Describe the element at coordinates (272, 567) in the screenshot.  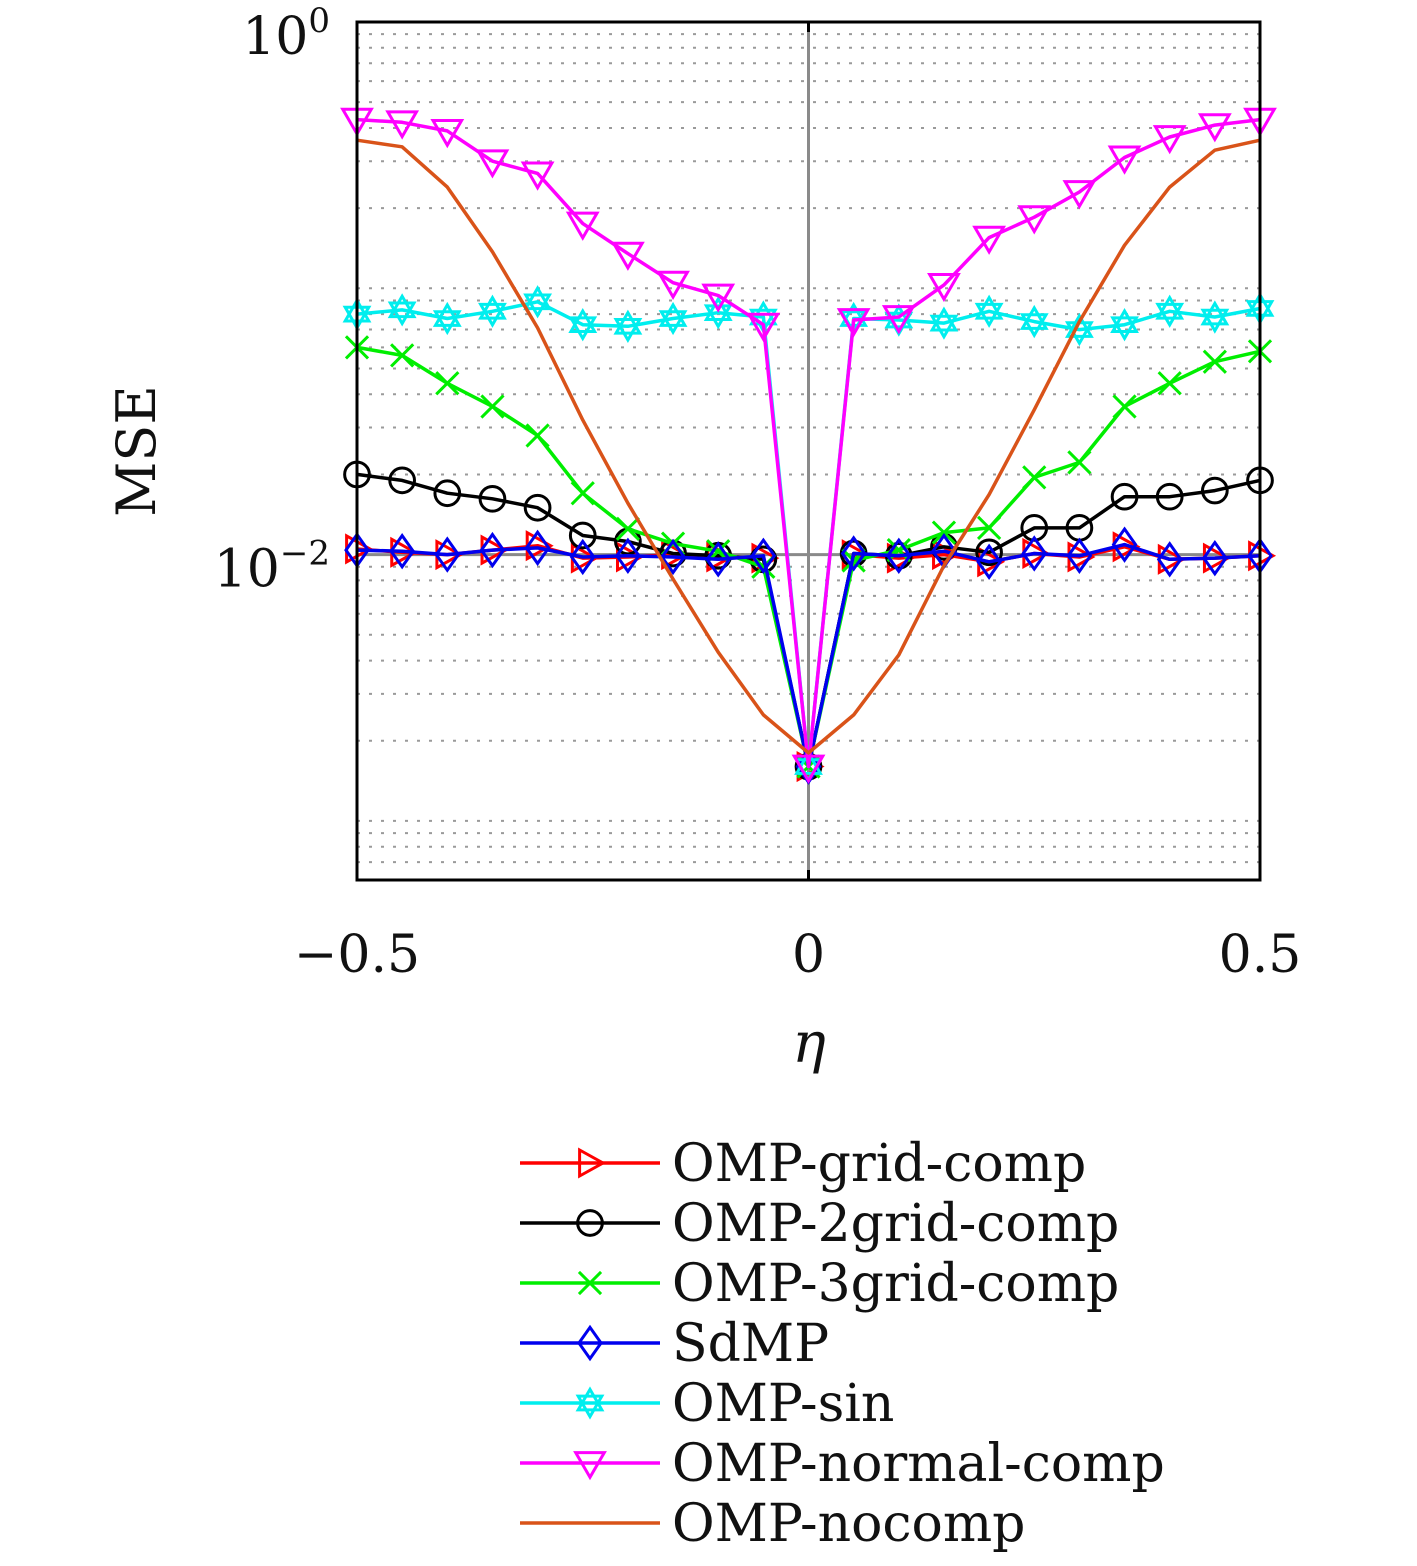
I see `y-tick-label: 10⁻²` at that location.